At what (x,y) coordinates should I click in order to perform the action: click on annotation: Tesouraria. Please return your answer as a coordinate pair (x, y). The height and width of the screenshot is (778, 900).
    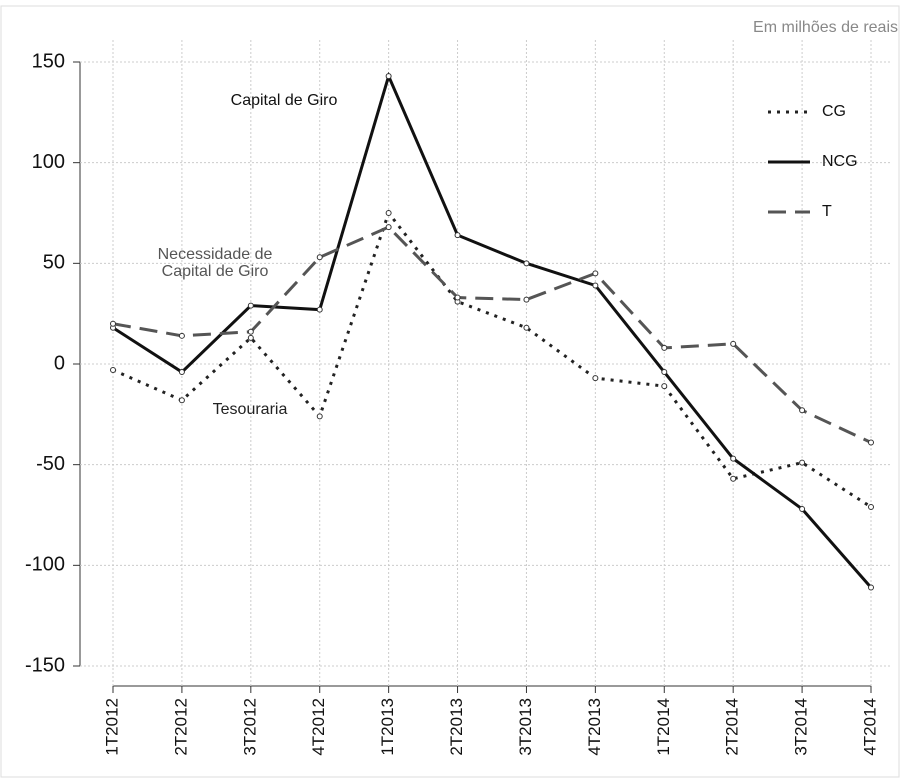
    Looking at the image, I should click on (250, 409).